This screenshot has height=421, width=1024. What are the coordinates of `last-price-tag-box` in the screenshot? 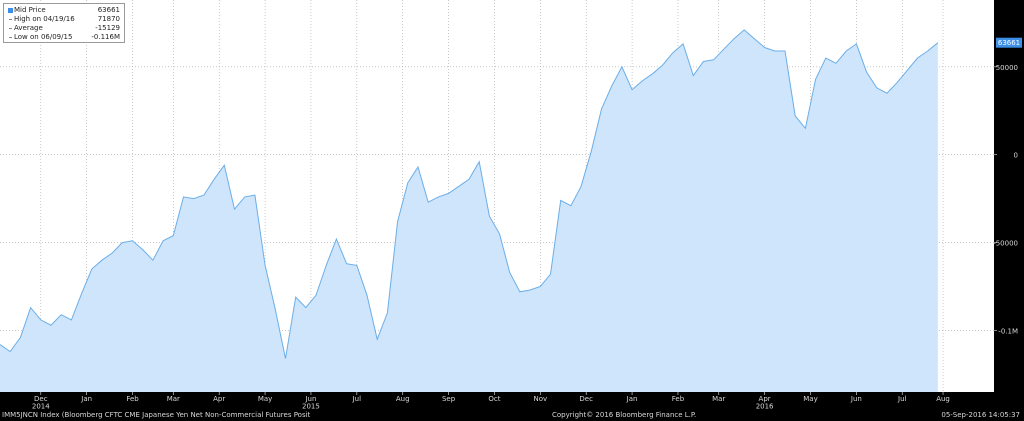 It's located at (1009, 42).